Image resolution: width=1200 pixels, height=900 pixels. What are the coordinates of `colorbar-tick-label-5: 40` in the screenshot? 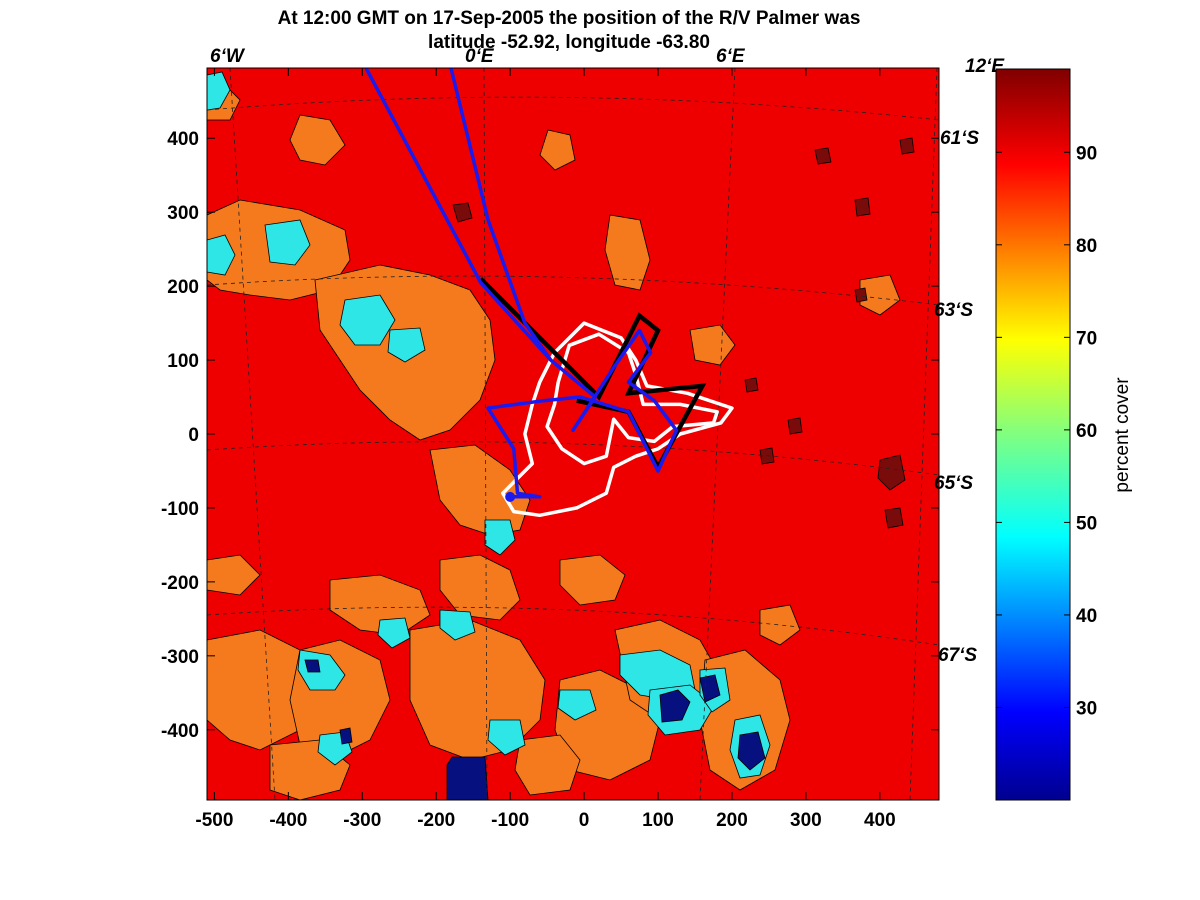 It's located at (1086, 616).